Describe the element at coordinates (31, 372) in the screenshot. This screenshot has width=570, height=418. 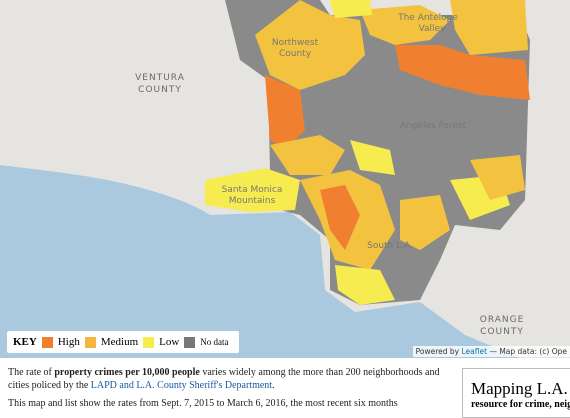
I see `text: The rate of` at that location.